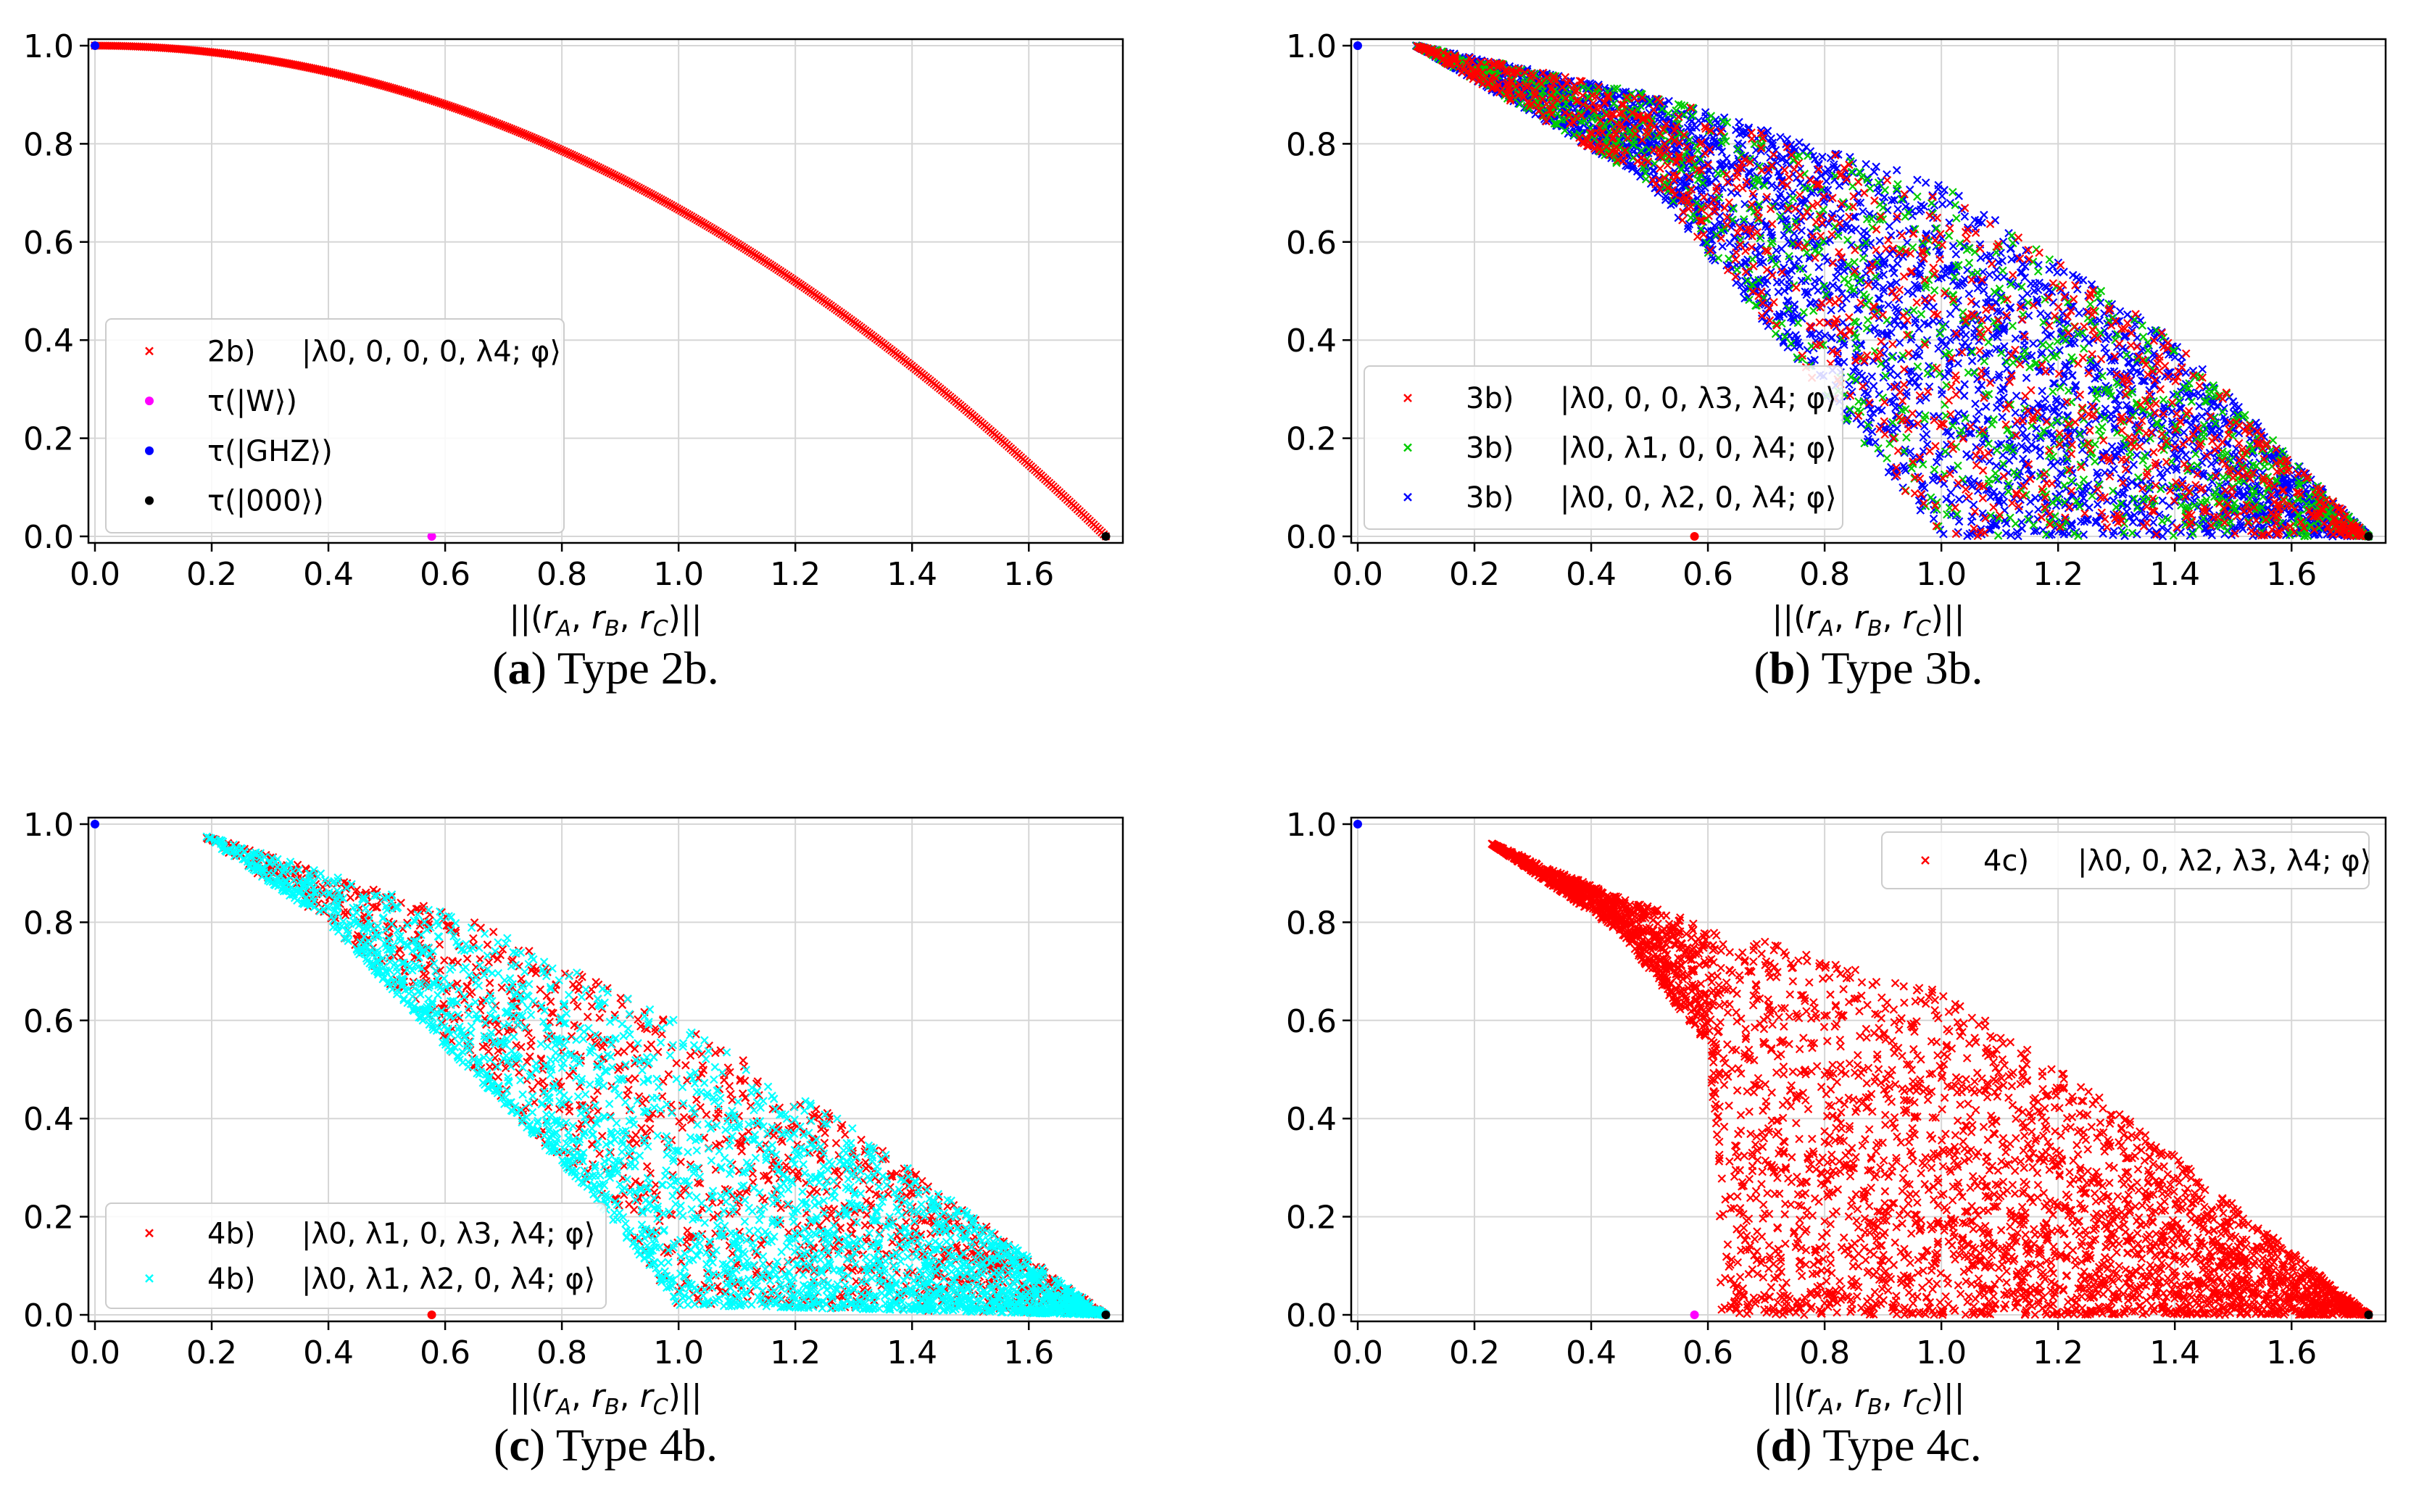 This screenshot has width=2411, height=1512. Describe the element at coordinates (562, 568) in the screenshot. I see `x-axis: 0.0 0.2 0.4 0.6 0.8 1.0 1.2 1.4 1.6` at that location.